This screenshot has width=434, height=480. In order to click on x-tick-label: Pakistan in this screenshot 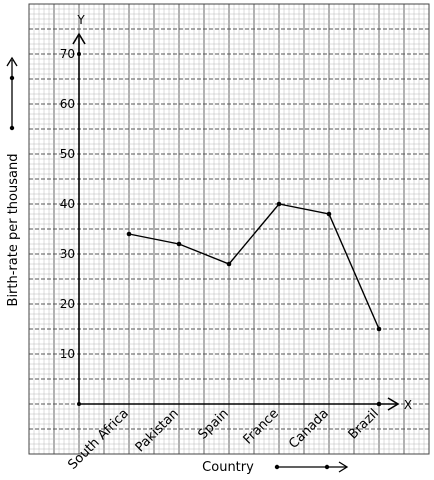, I will do `click(157, 430)`.